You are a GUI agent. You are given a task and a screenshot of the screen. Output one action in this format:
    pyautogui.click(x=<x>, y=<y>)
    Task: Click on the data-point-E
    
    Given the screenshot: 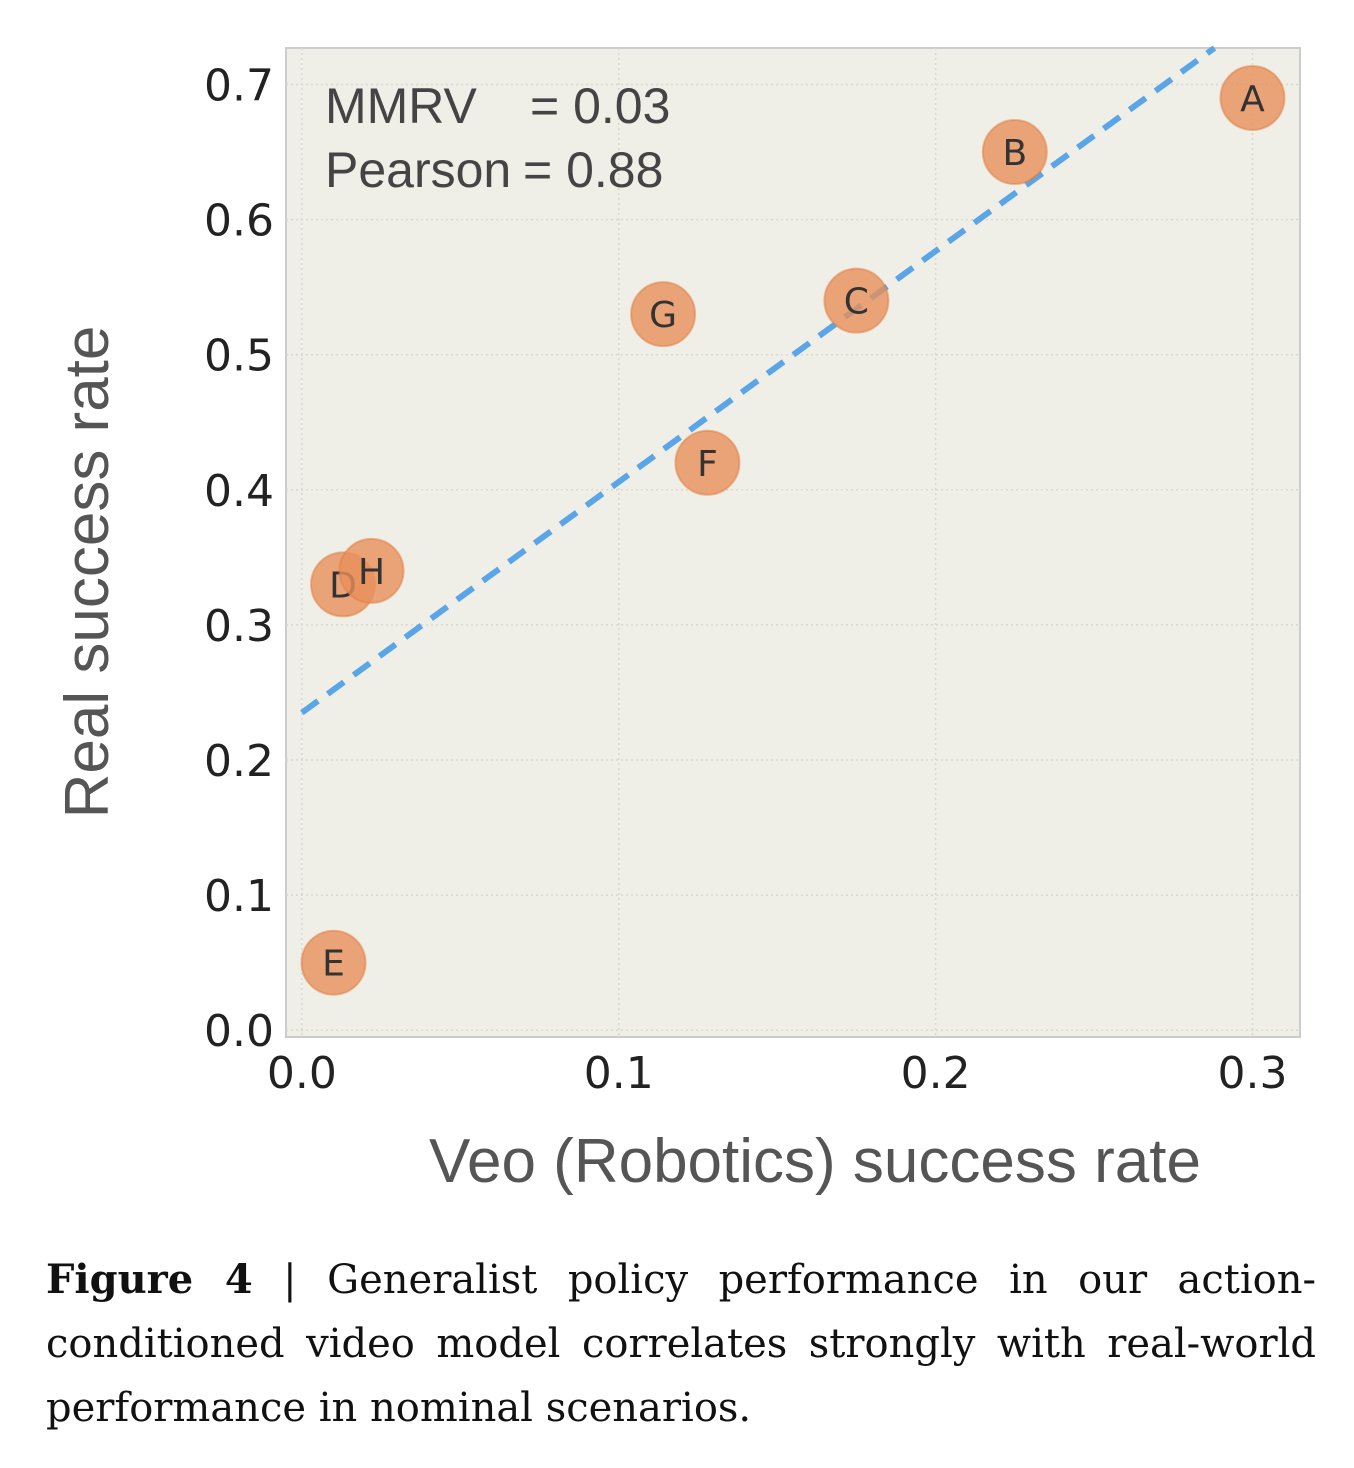 What is the action you would take?
    pyautogui.click(x=333, y=962)
    